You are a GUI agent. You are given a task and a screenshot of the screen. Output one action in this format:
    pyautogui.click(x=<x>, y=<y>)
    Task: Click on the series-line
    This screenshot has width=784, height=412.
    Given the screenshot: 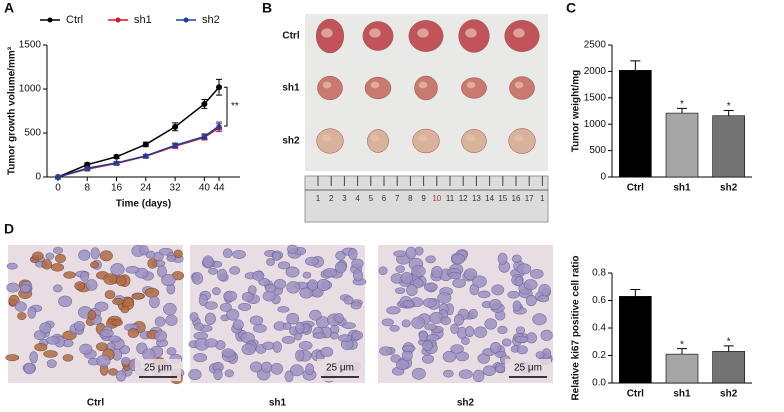 What is the action you would take?
    pyautogui.click(x=138, y=132)
    